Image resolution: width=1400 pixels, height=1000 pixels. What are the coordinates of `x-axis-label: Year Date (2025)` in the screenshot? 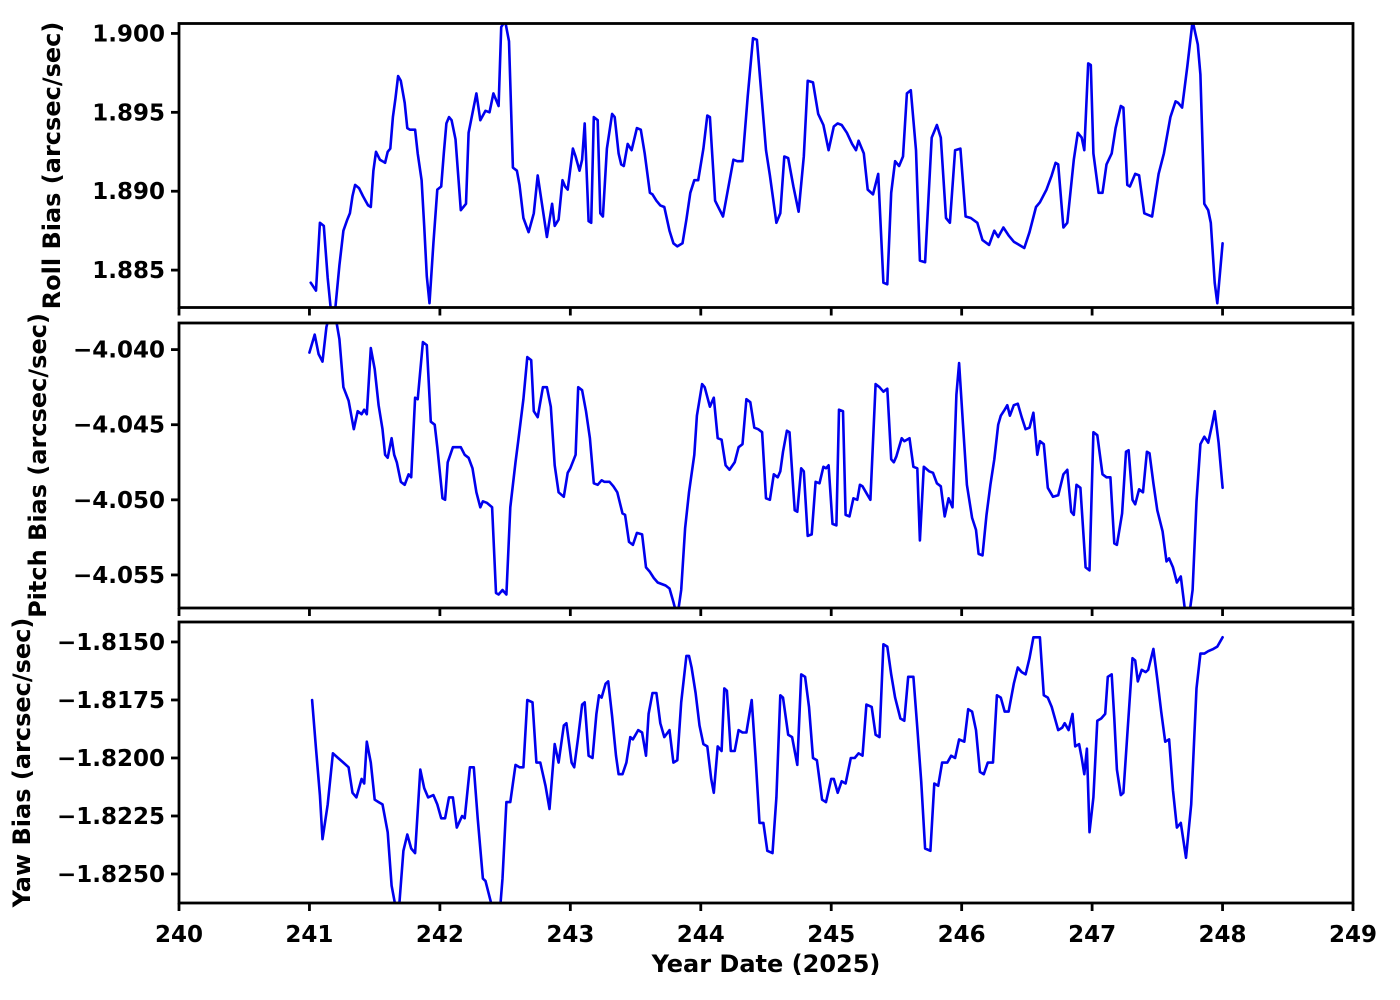 It's located at (766, 964).